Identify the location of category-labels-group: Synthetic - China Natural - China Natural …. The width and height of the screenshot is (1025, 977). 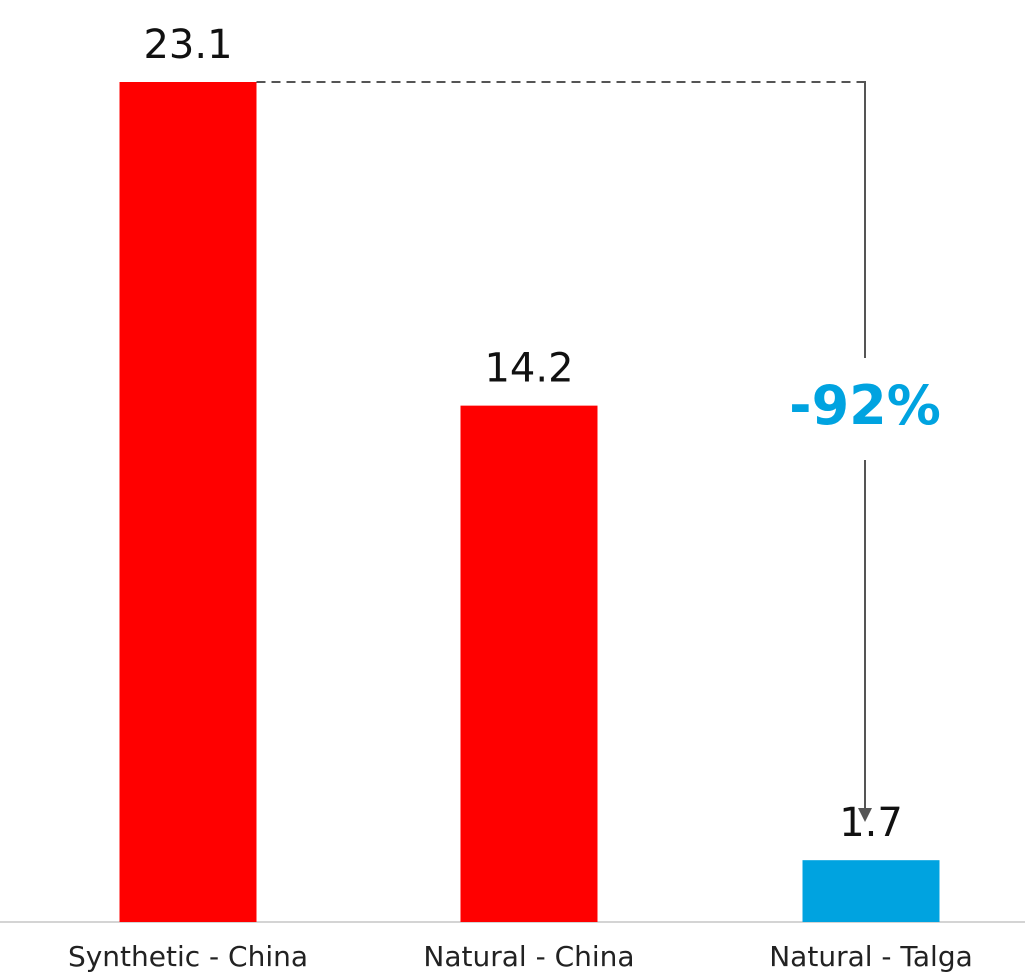
(520, 956).